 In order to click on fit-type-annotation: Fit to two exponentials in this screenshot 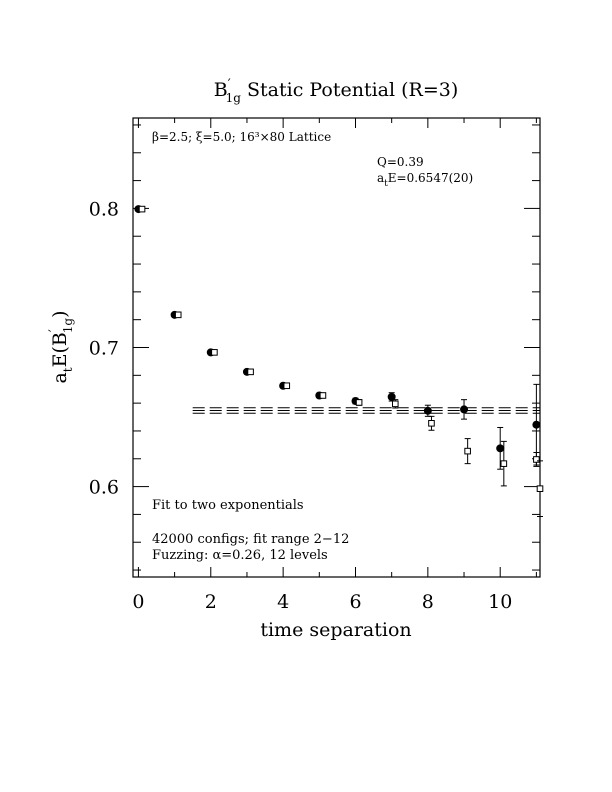, I will do `click(228, 505)`.